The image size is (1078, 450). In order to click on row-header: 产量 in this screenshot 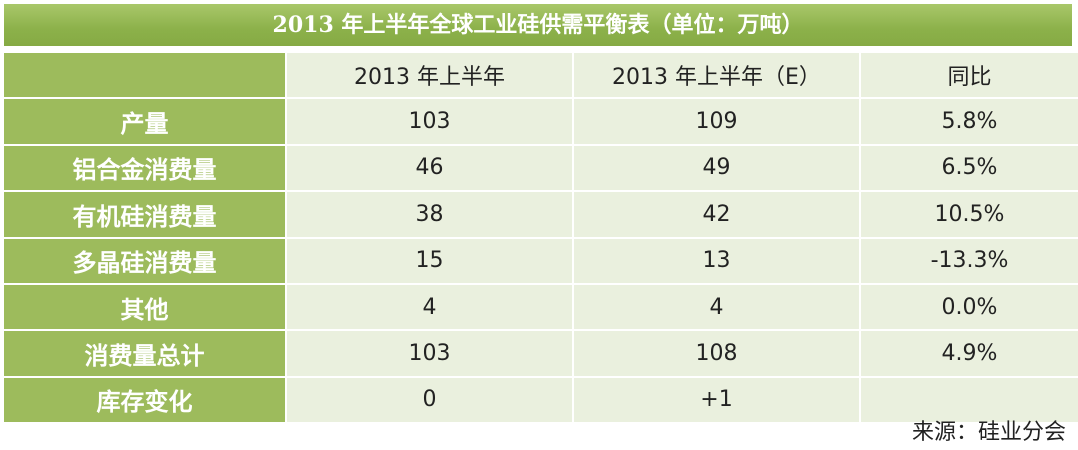, I will do `click(144, 121)`.